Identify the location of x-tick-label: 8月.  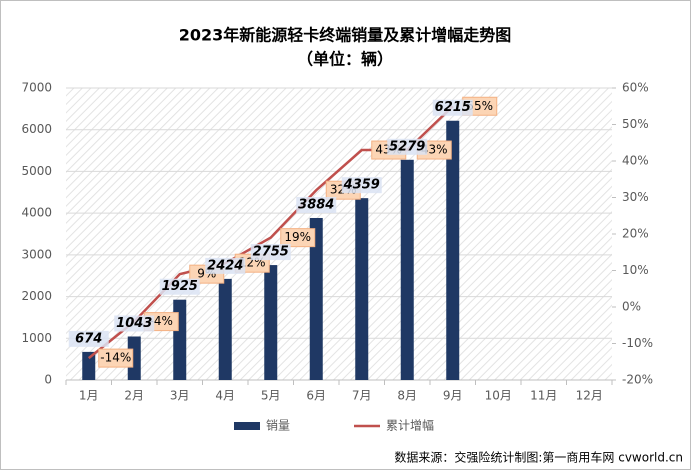
(407, 396).